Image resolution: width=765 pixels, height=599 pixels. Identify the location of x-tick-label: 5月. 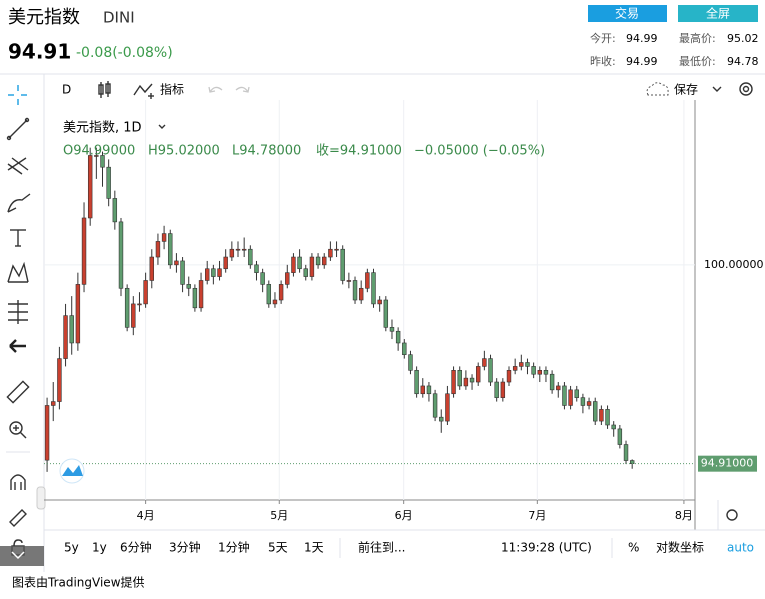
(279, 515).